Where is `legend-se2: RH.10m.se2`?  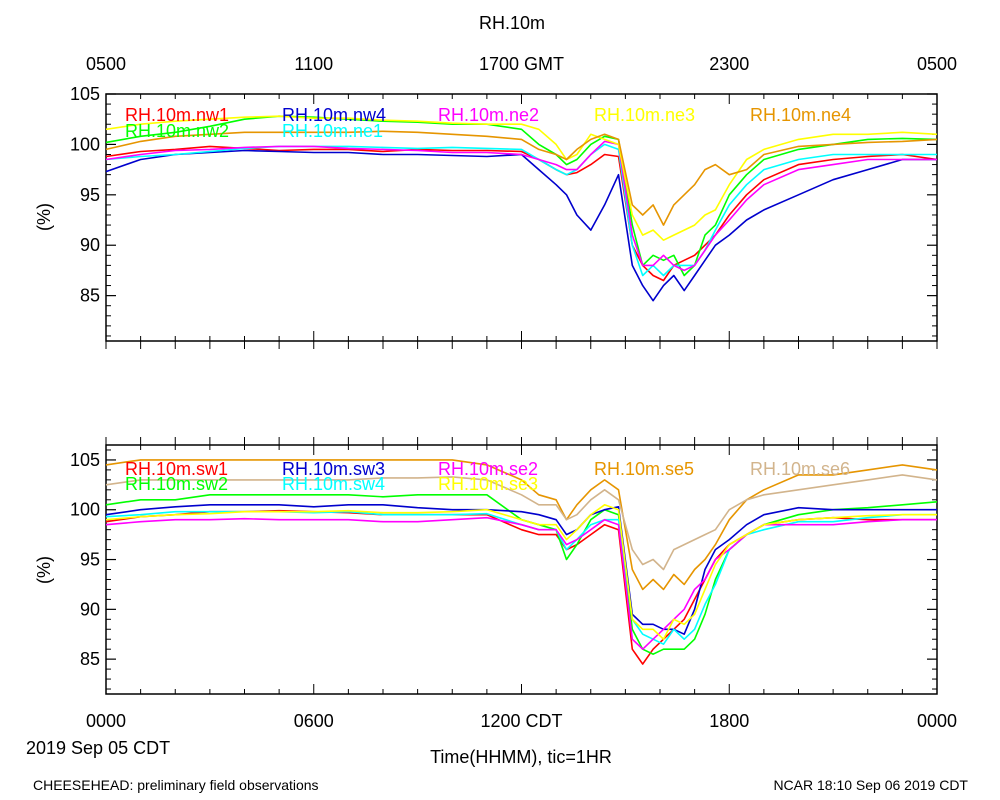 legend-se2: RH.10m.se2 is located at coordinates (488, 469).